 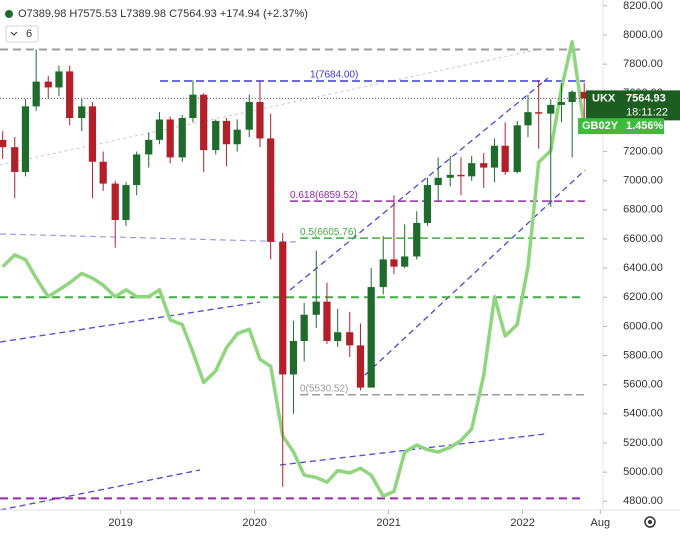 I want to click on y-tick-label: 4800.00, so click(x=643, y=501).